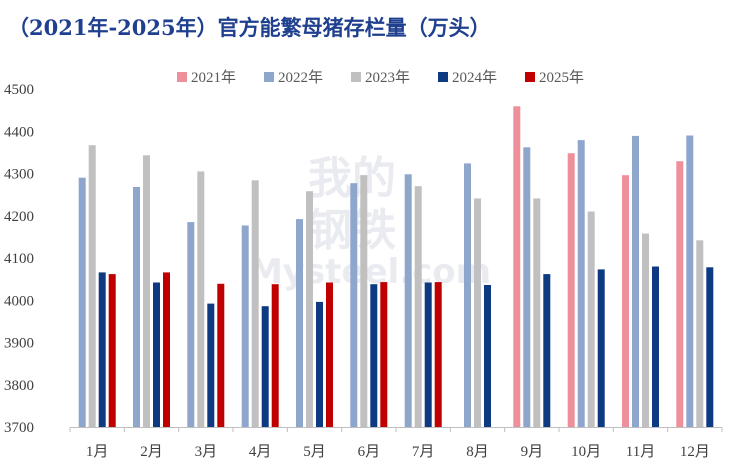 Image resolution: width=750 pixels, height=466 pixels. I want to click on legend-swatch-2025年, so click(530, 77).